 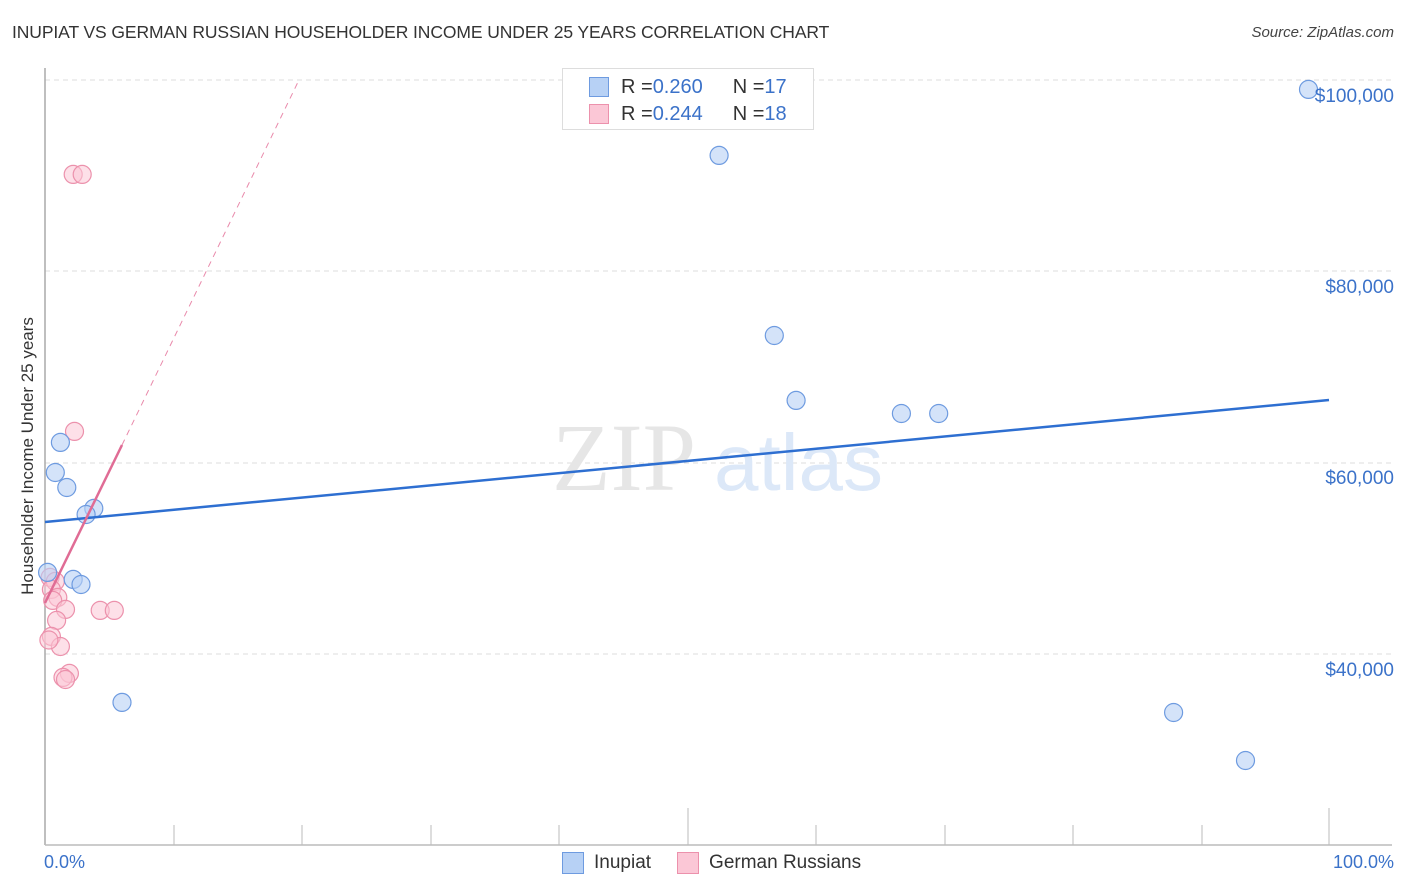 I want to click on german-russians-points, so click(x=81, y=427).